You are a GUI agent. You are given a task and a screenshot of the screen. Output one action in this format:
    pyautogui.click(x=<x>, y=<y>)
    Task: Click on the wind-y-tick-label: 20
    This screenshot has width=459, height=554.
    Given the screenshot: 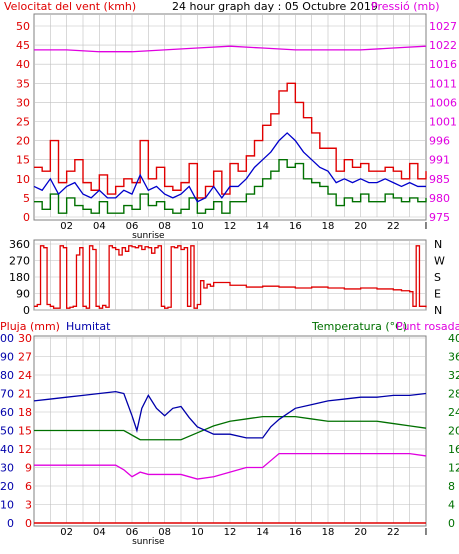 What is the action you would take?
    pyautogui.click(x=23, y=141)
    